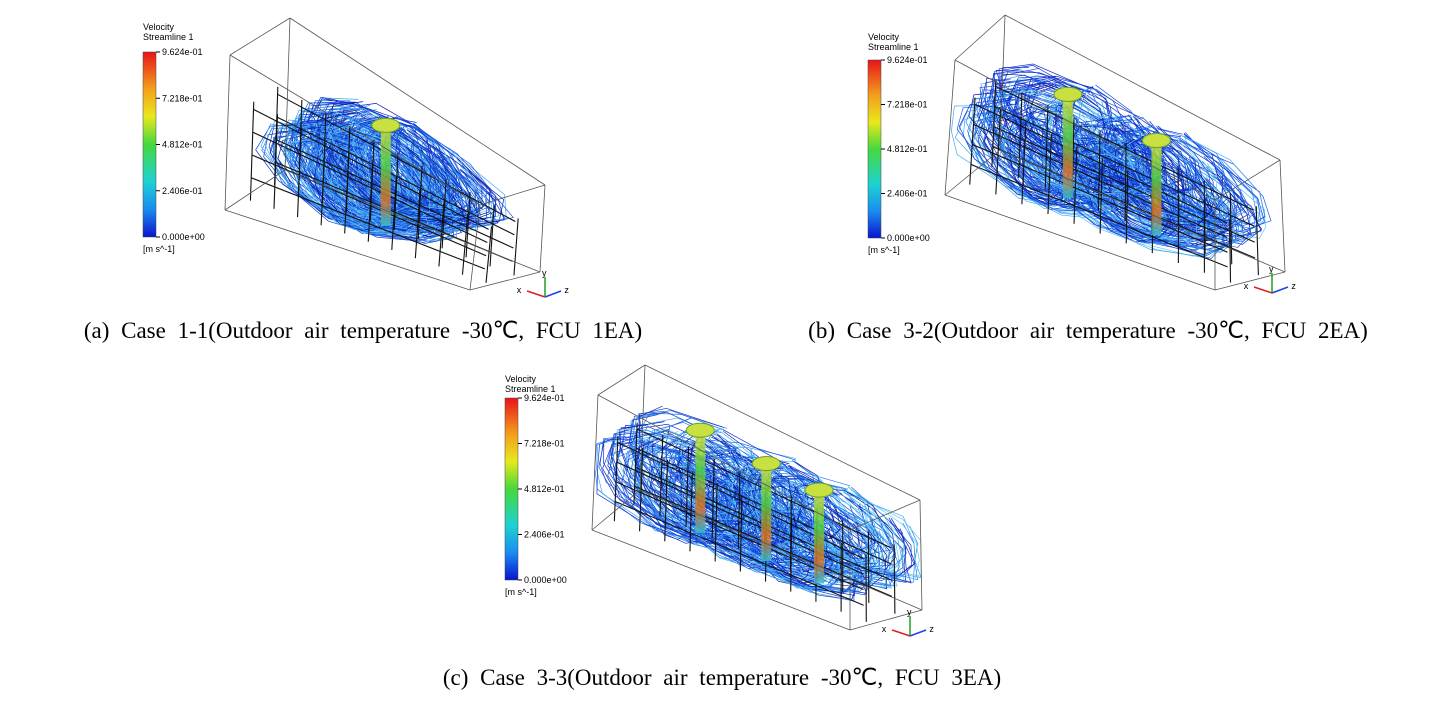 The image size is (1445, 705). Describe the element at coordinates (1271, 269) in the screenshot. I see `axis-label: y` at that location.